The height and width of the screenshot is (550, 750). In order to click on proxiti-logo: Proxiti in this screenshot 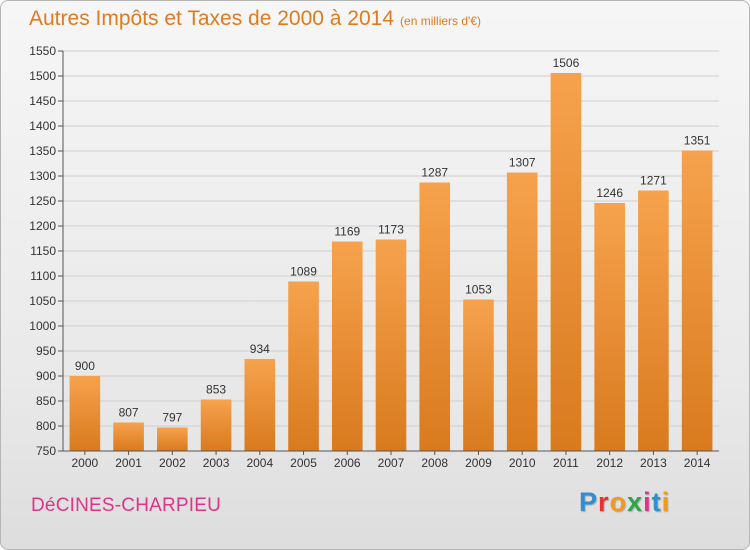, I will do `click(624, 502)`.